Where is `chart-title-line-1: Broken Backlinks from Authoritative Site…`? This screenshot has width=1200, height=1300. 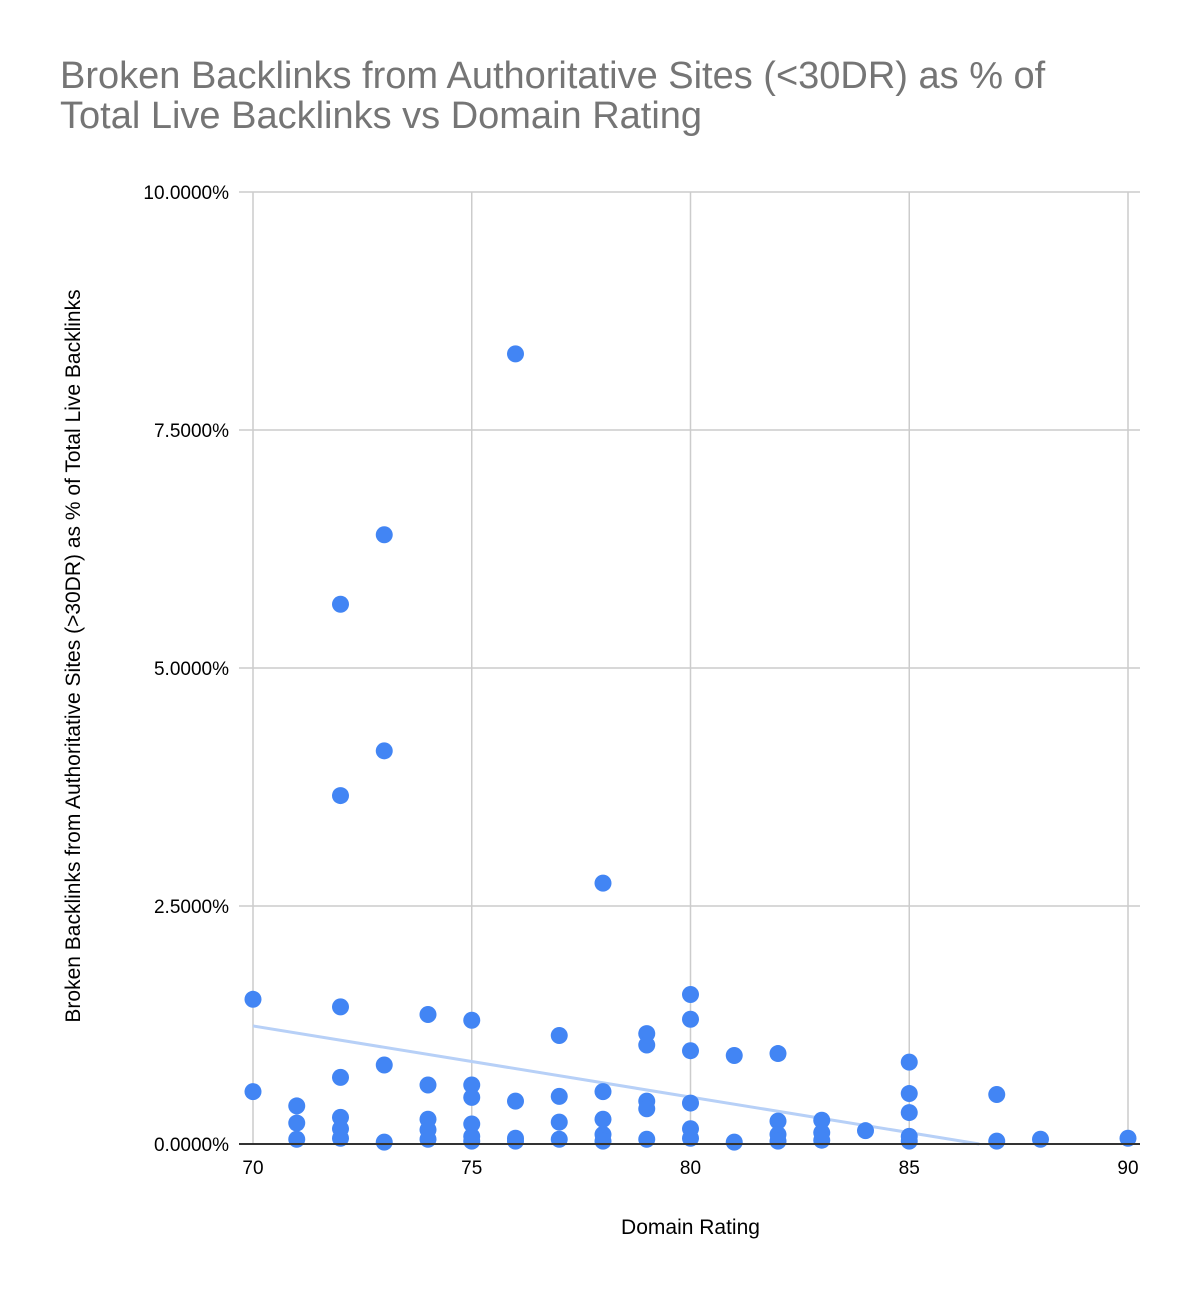 chart-title-line-1: Broken Backlinks from Authoritative Site… is located at coordinates (553, 76).